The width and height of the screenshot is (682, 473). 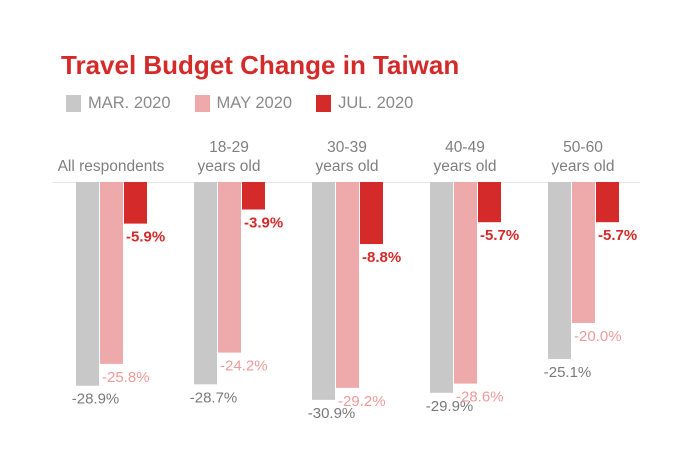 I want to click on chart-title: Travel Budget Change in Taiwan, so click(x=260, y=65).